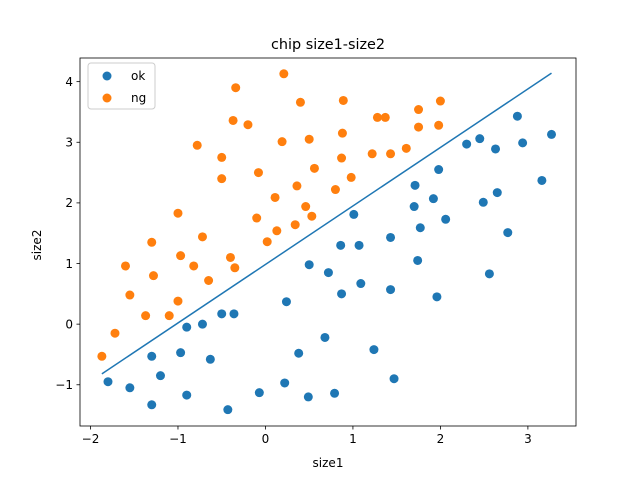 The width and height of the screenshot is (640, 480). I want to click on y-tick-label: 2, so click(69, 203).